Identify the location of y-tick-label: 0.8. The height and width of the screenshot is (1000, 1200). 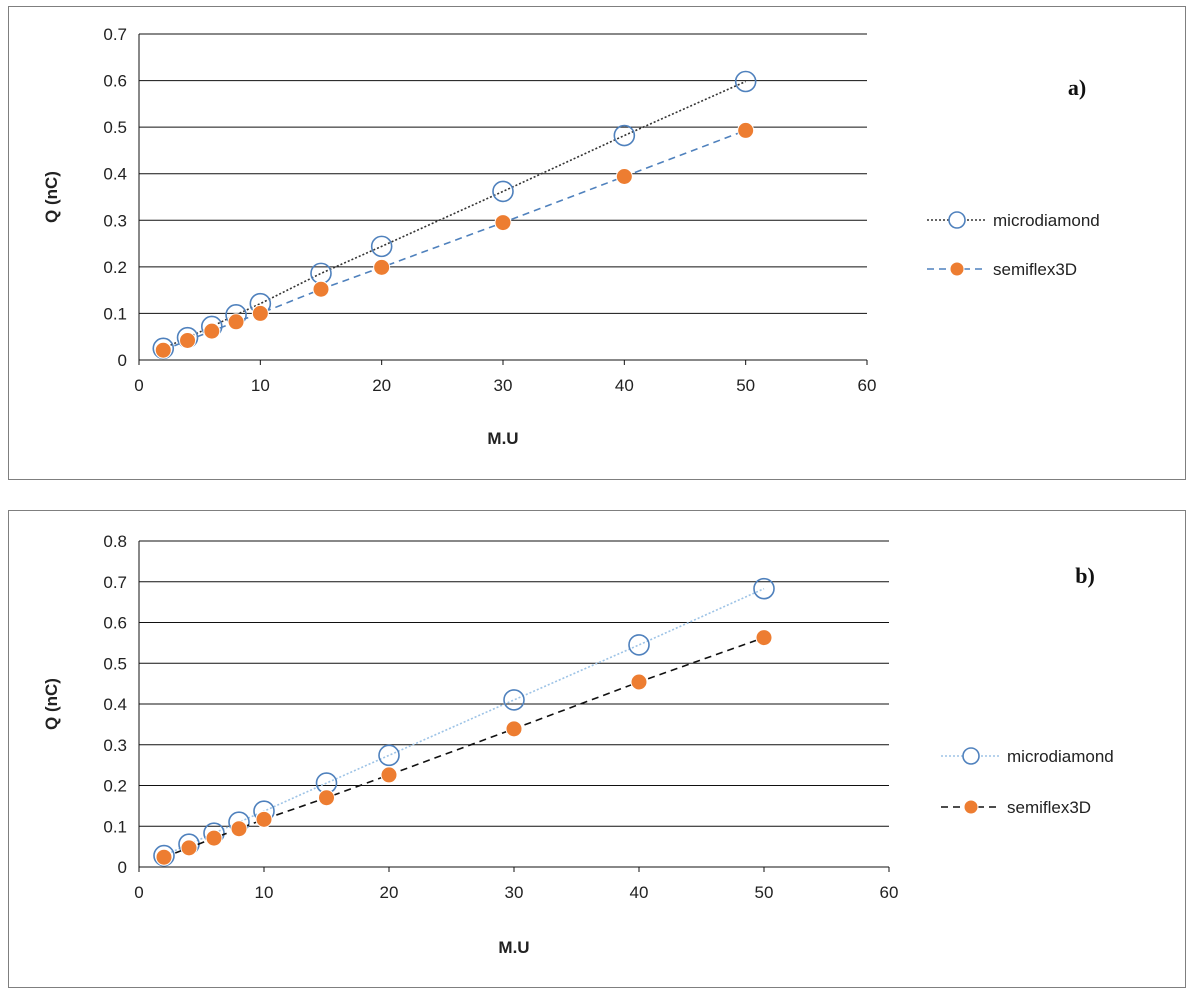
(115, 541).